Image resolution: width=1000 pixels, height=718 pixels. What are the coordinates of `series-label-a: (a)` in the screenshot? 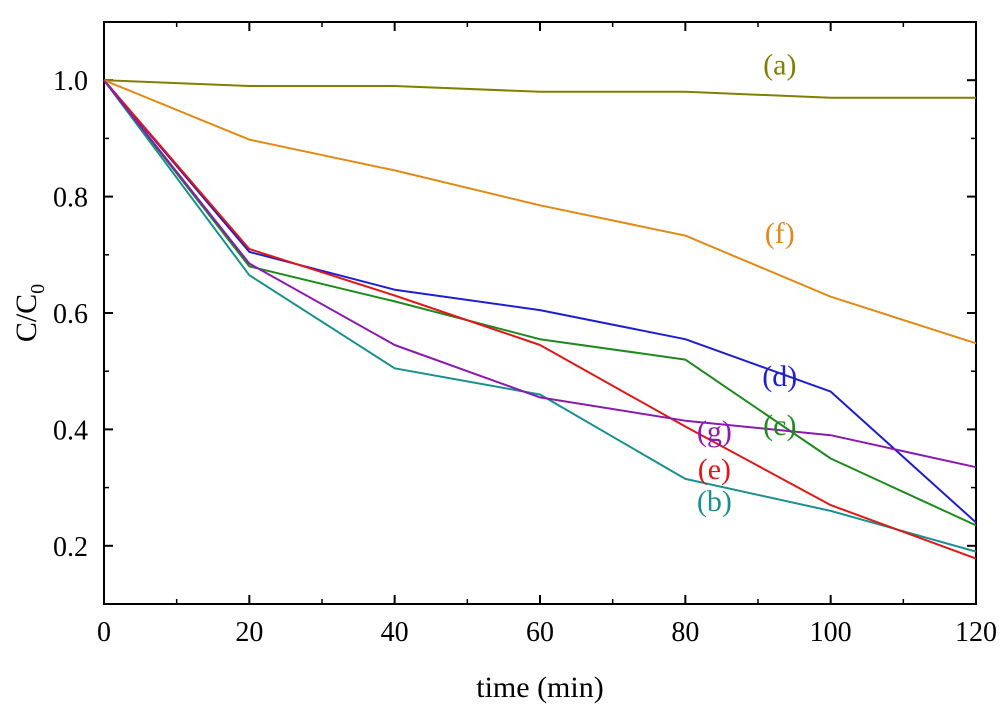 It's located at (779, 64).